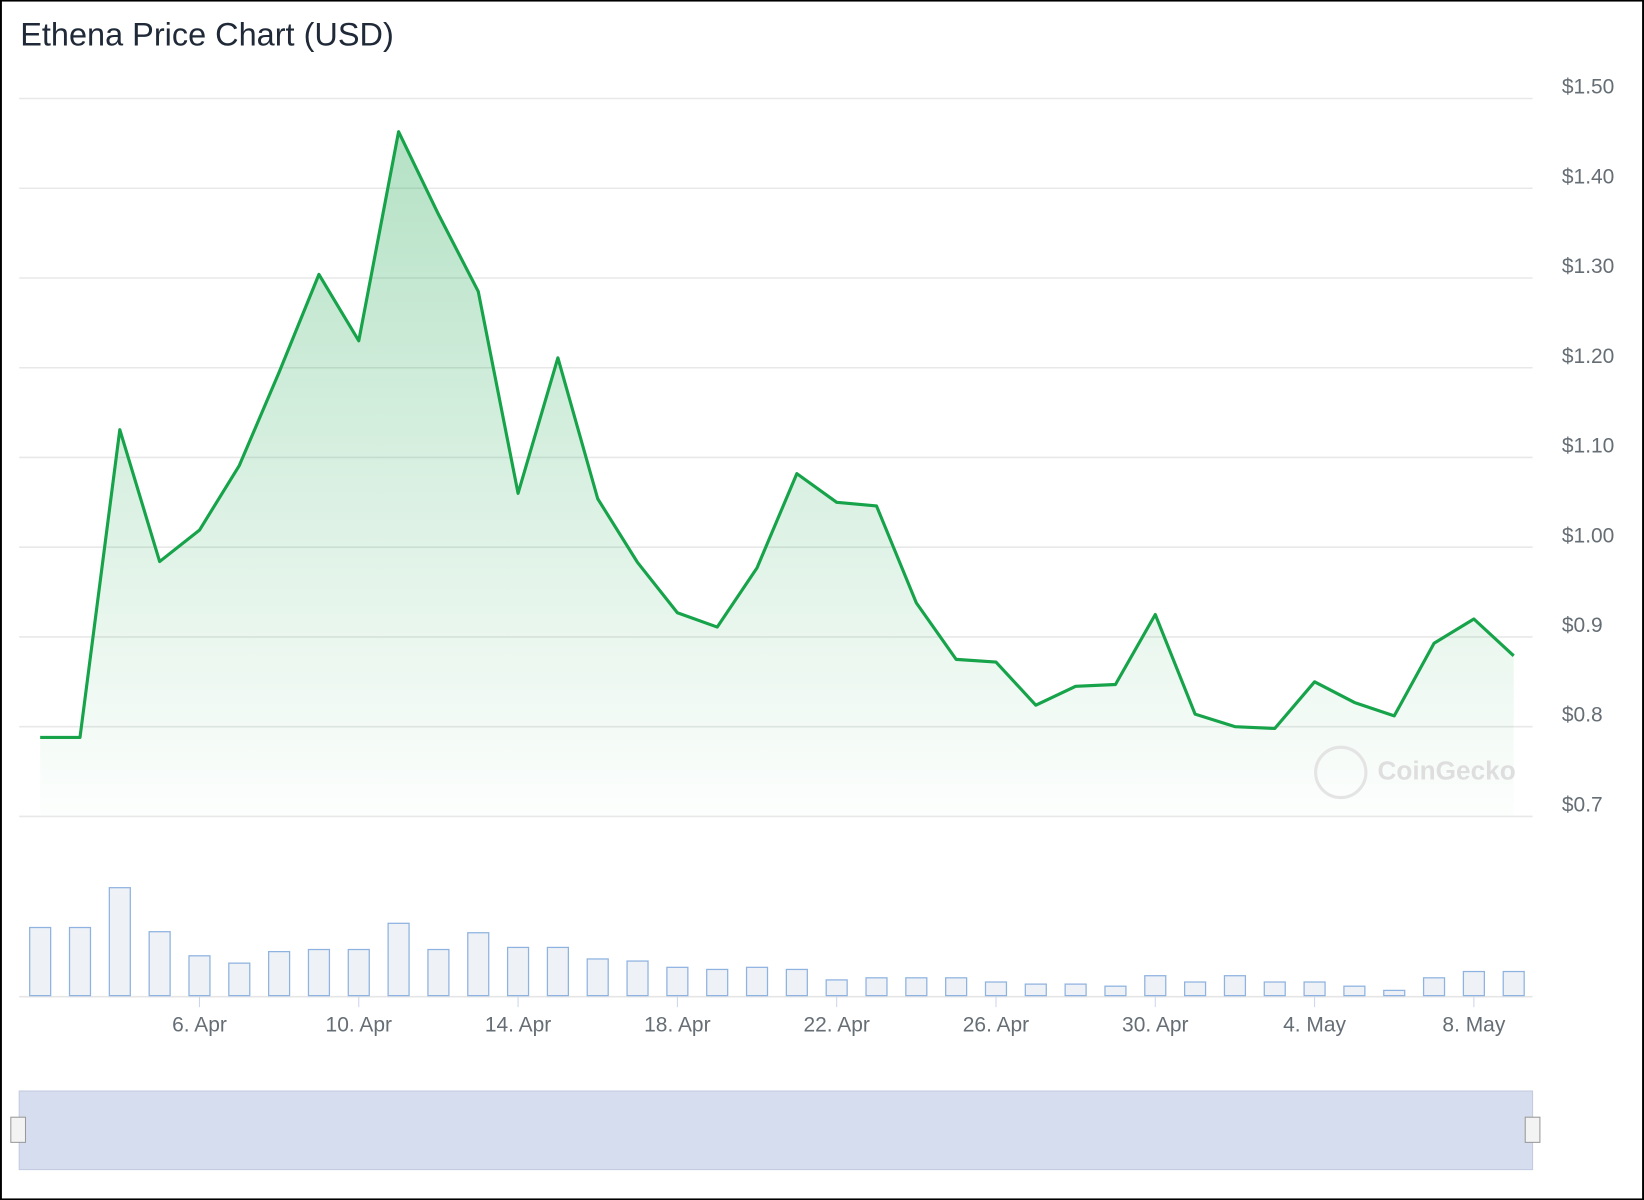  Describe the element at coordinates (1588, 535) in the screenshot. I see `y-tick-label: $1.00` at that location.